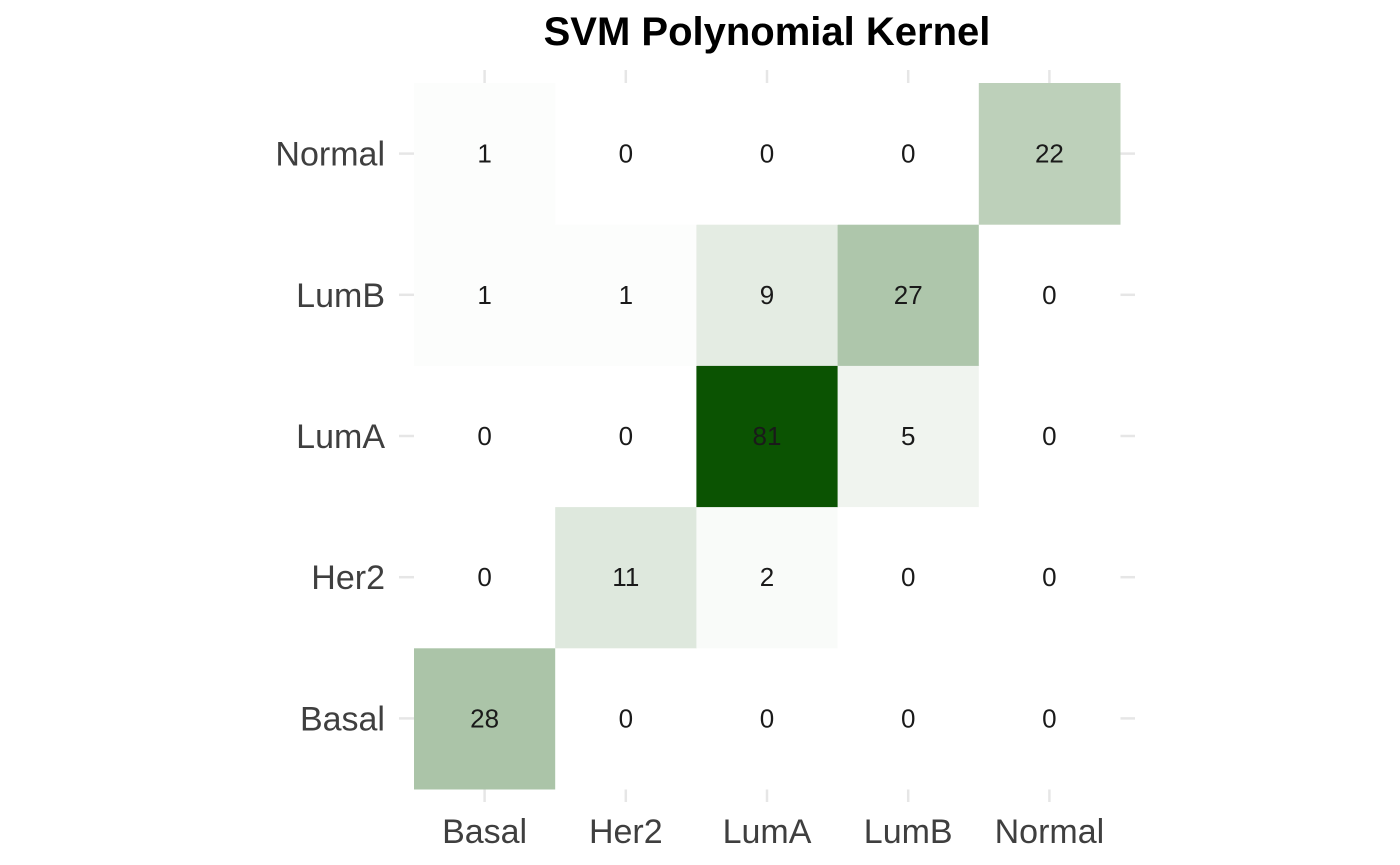 This screenshot has height=865, width=1400. Describe the element at coordinates (342, 719) in the screenshot. I see `y-tick-label-basal: Basal` at that location.